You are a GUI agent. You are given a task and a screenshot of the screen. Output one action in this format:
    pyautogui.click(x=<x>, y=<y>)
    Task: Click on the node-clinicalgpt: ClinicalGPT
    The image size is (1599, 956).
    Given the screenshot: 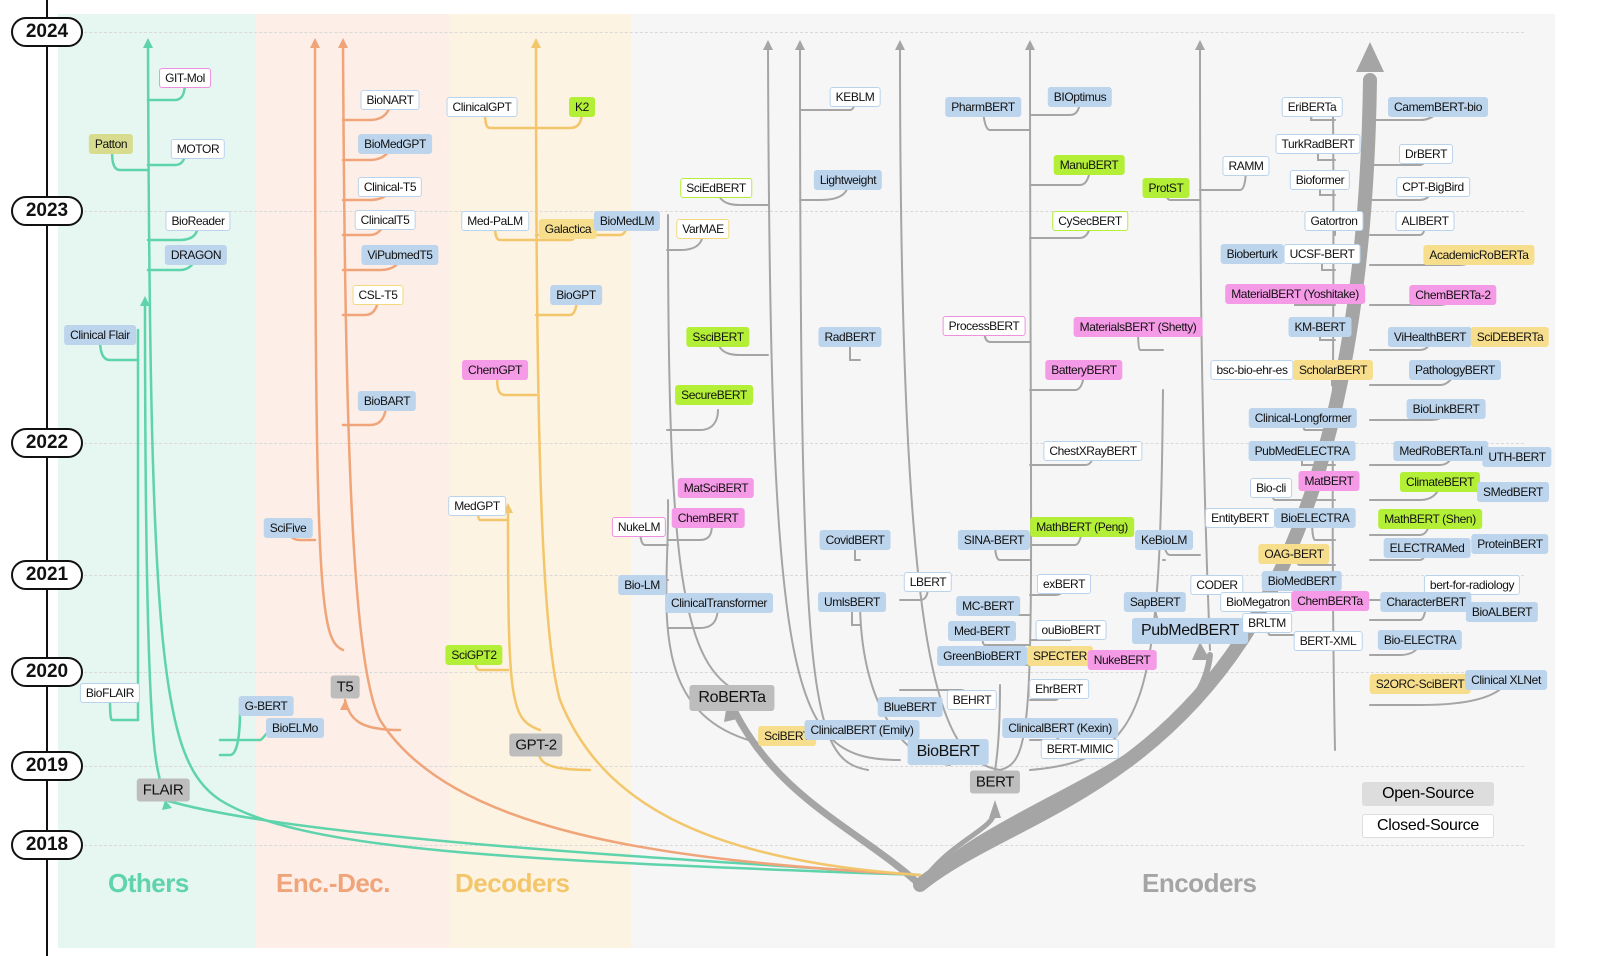 What is the action you would take?
    pyautogui.click(x=482, y=107)
    